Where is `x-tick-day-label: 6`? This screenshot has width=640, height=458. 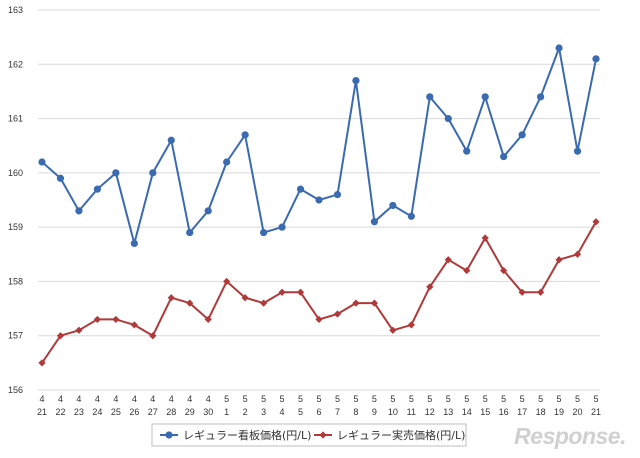
x-tick-day-label: 6 is located at coordinates (318, 412).